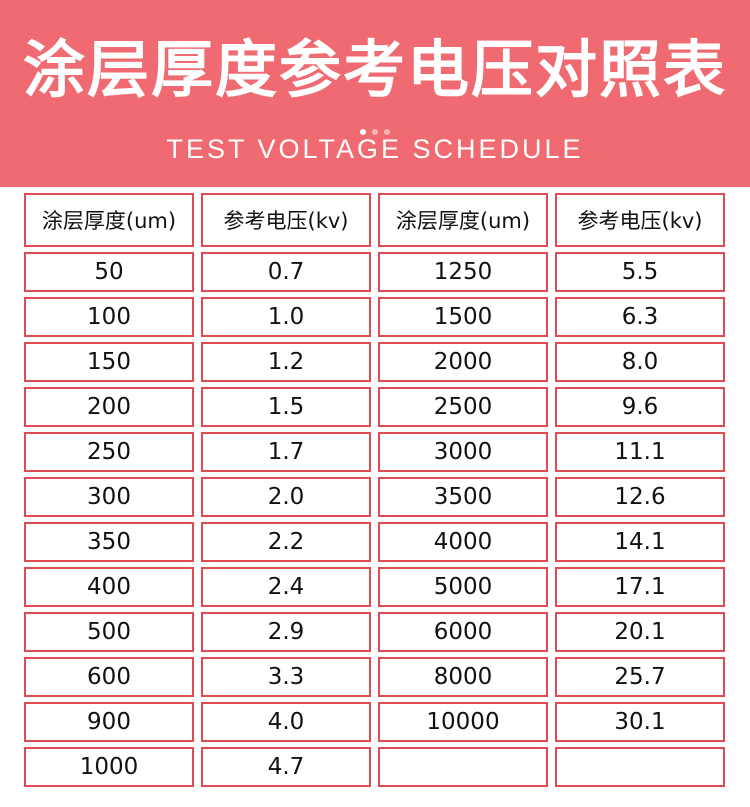  I want to click on table-cell: 0.7, so click(286, 272).